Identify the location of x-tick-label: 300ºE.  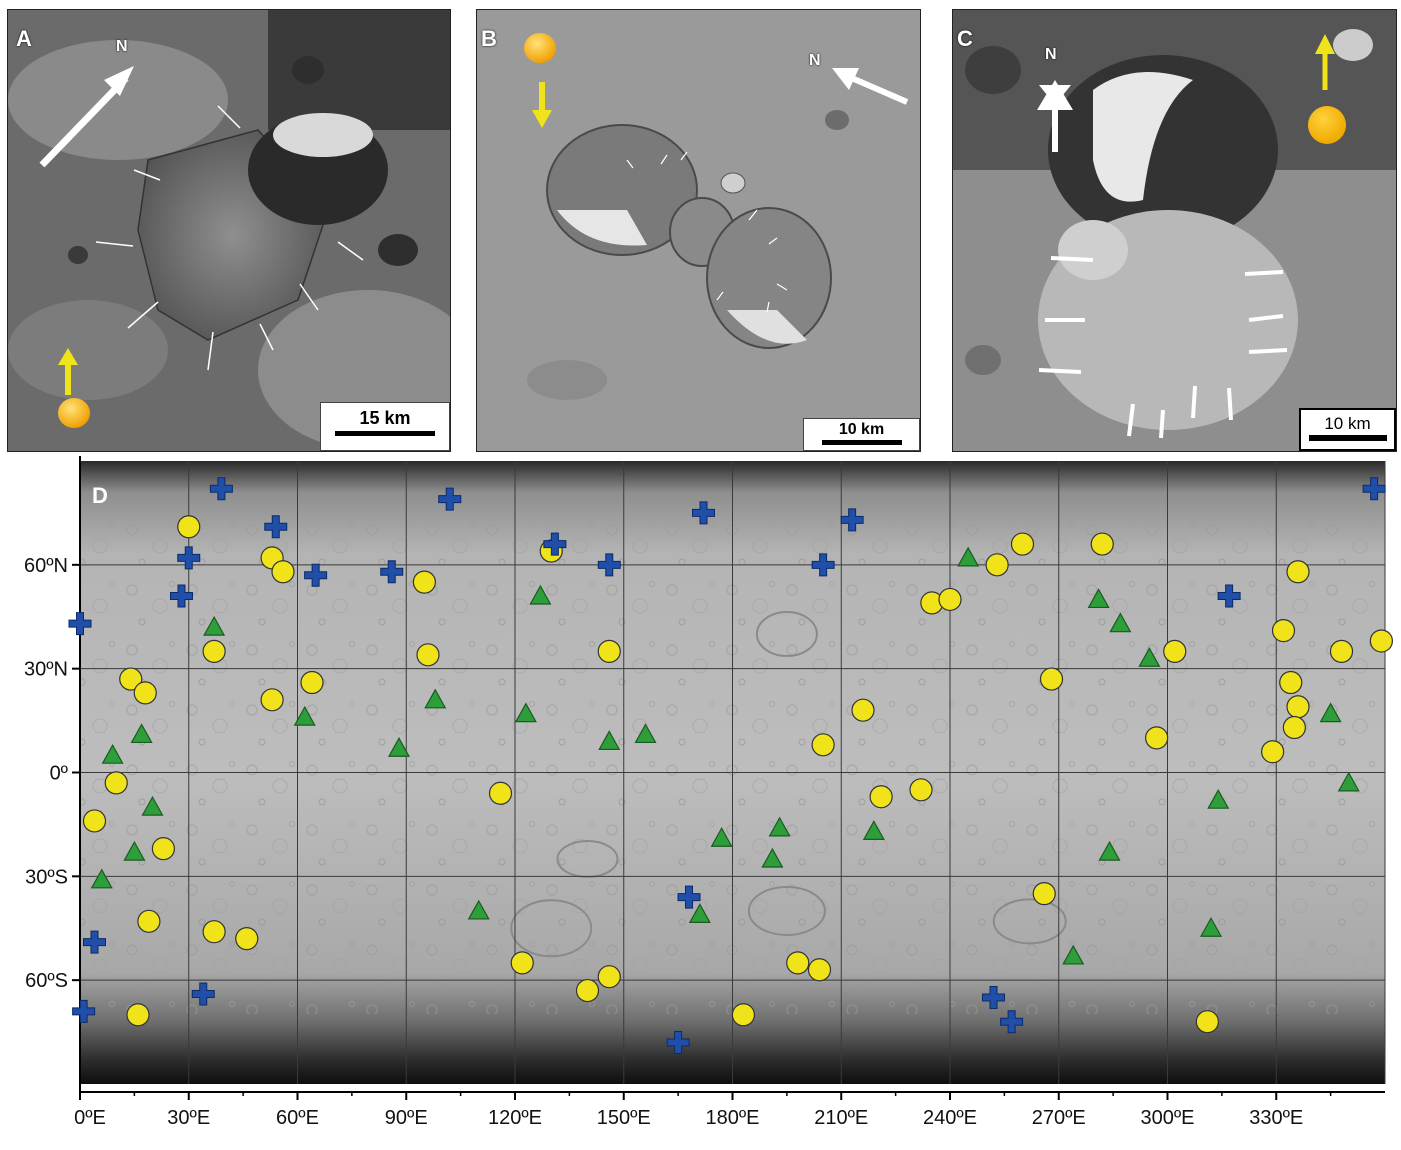
(1167, 1118).